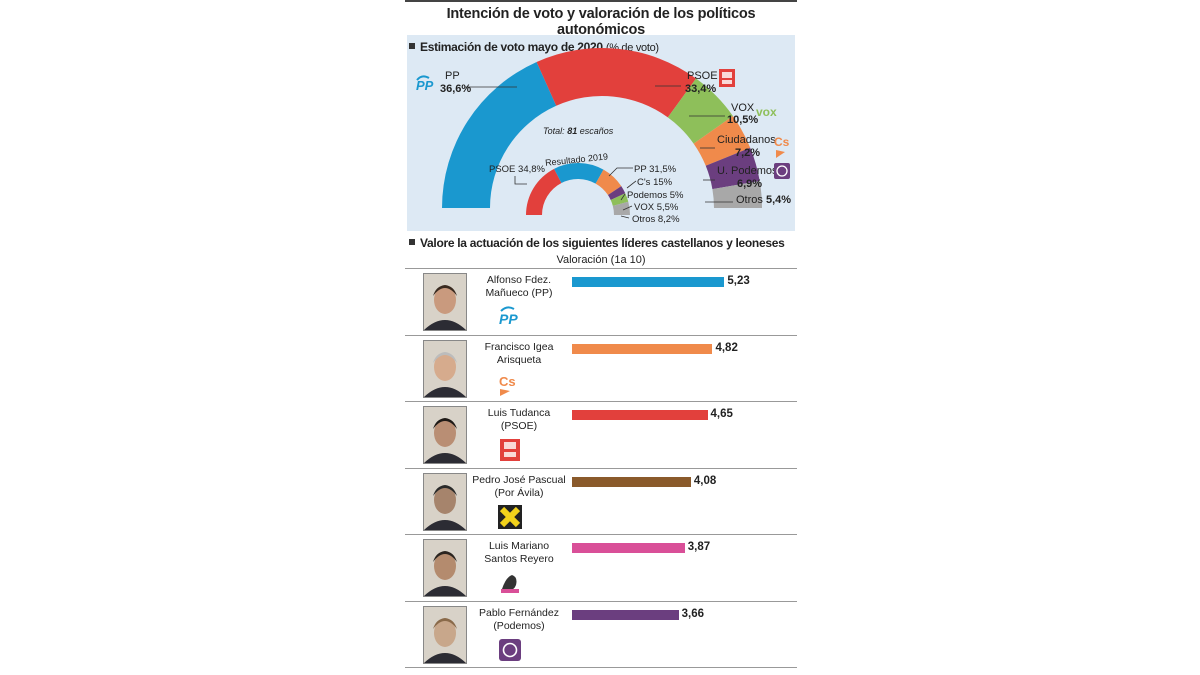  I want to click on leader-name: Luis Mariano Santos Reyero, so click(519, 553).